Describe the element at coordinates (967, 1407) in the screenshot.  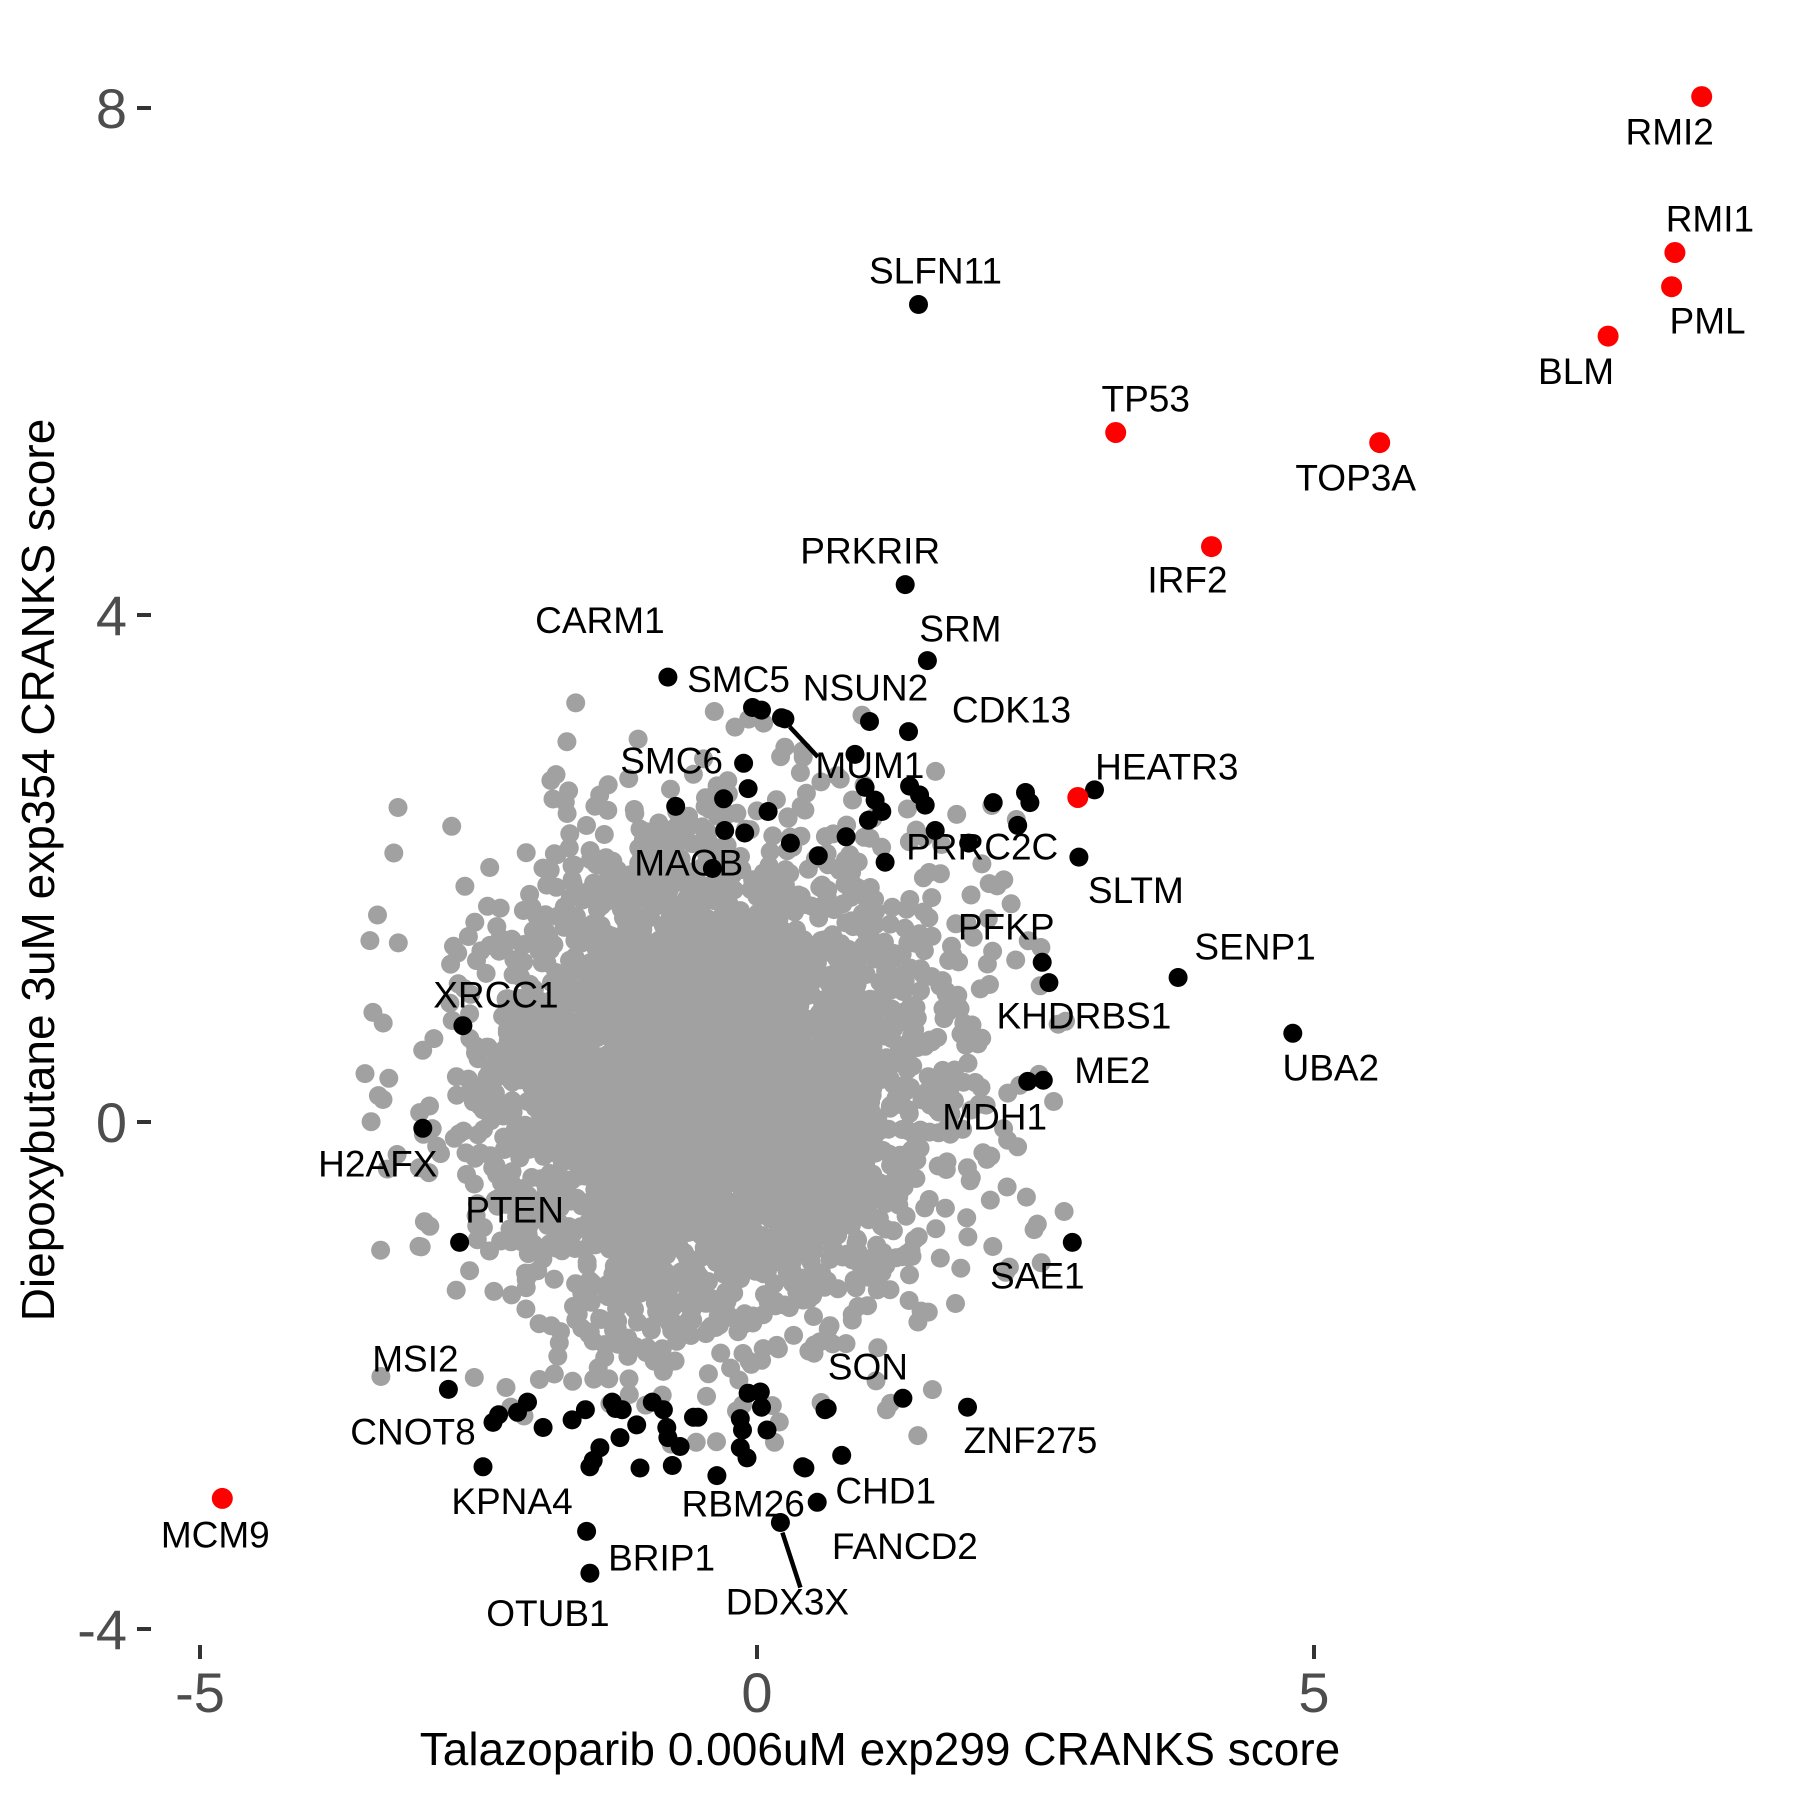
I see `gene-point-ZNF275` at that location.